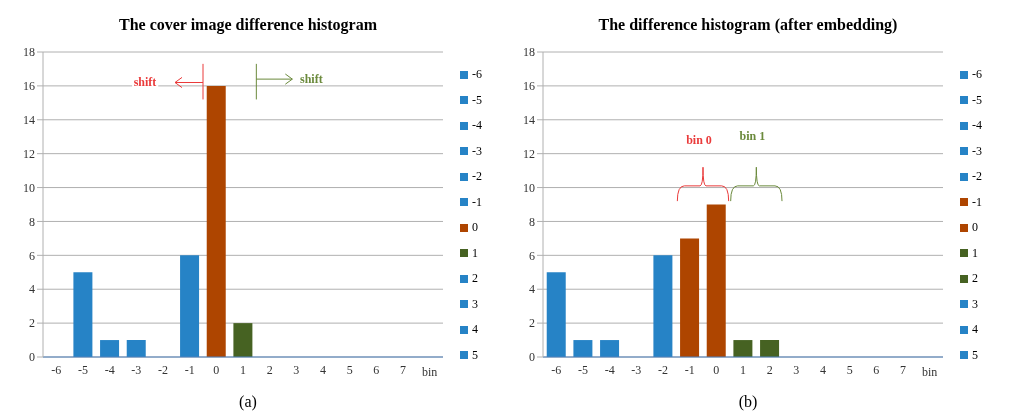 This screenshot has height=418, width=1019. What do you see at coordinates (699, 139) in the screenshot?
I see `annotation: bin 0` at bounding box center [699, 139].